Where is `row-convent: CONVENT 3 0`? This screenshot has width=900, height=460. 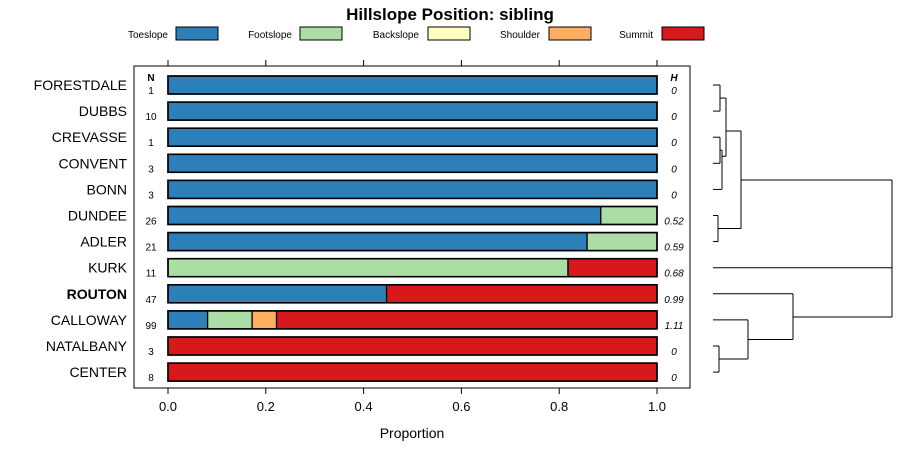 row-convent: CONVENT 3 0 is located at coordinates (368, 164).